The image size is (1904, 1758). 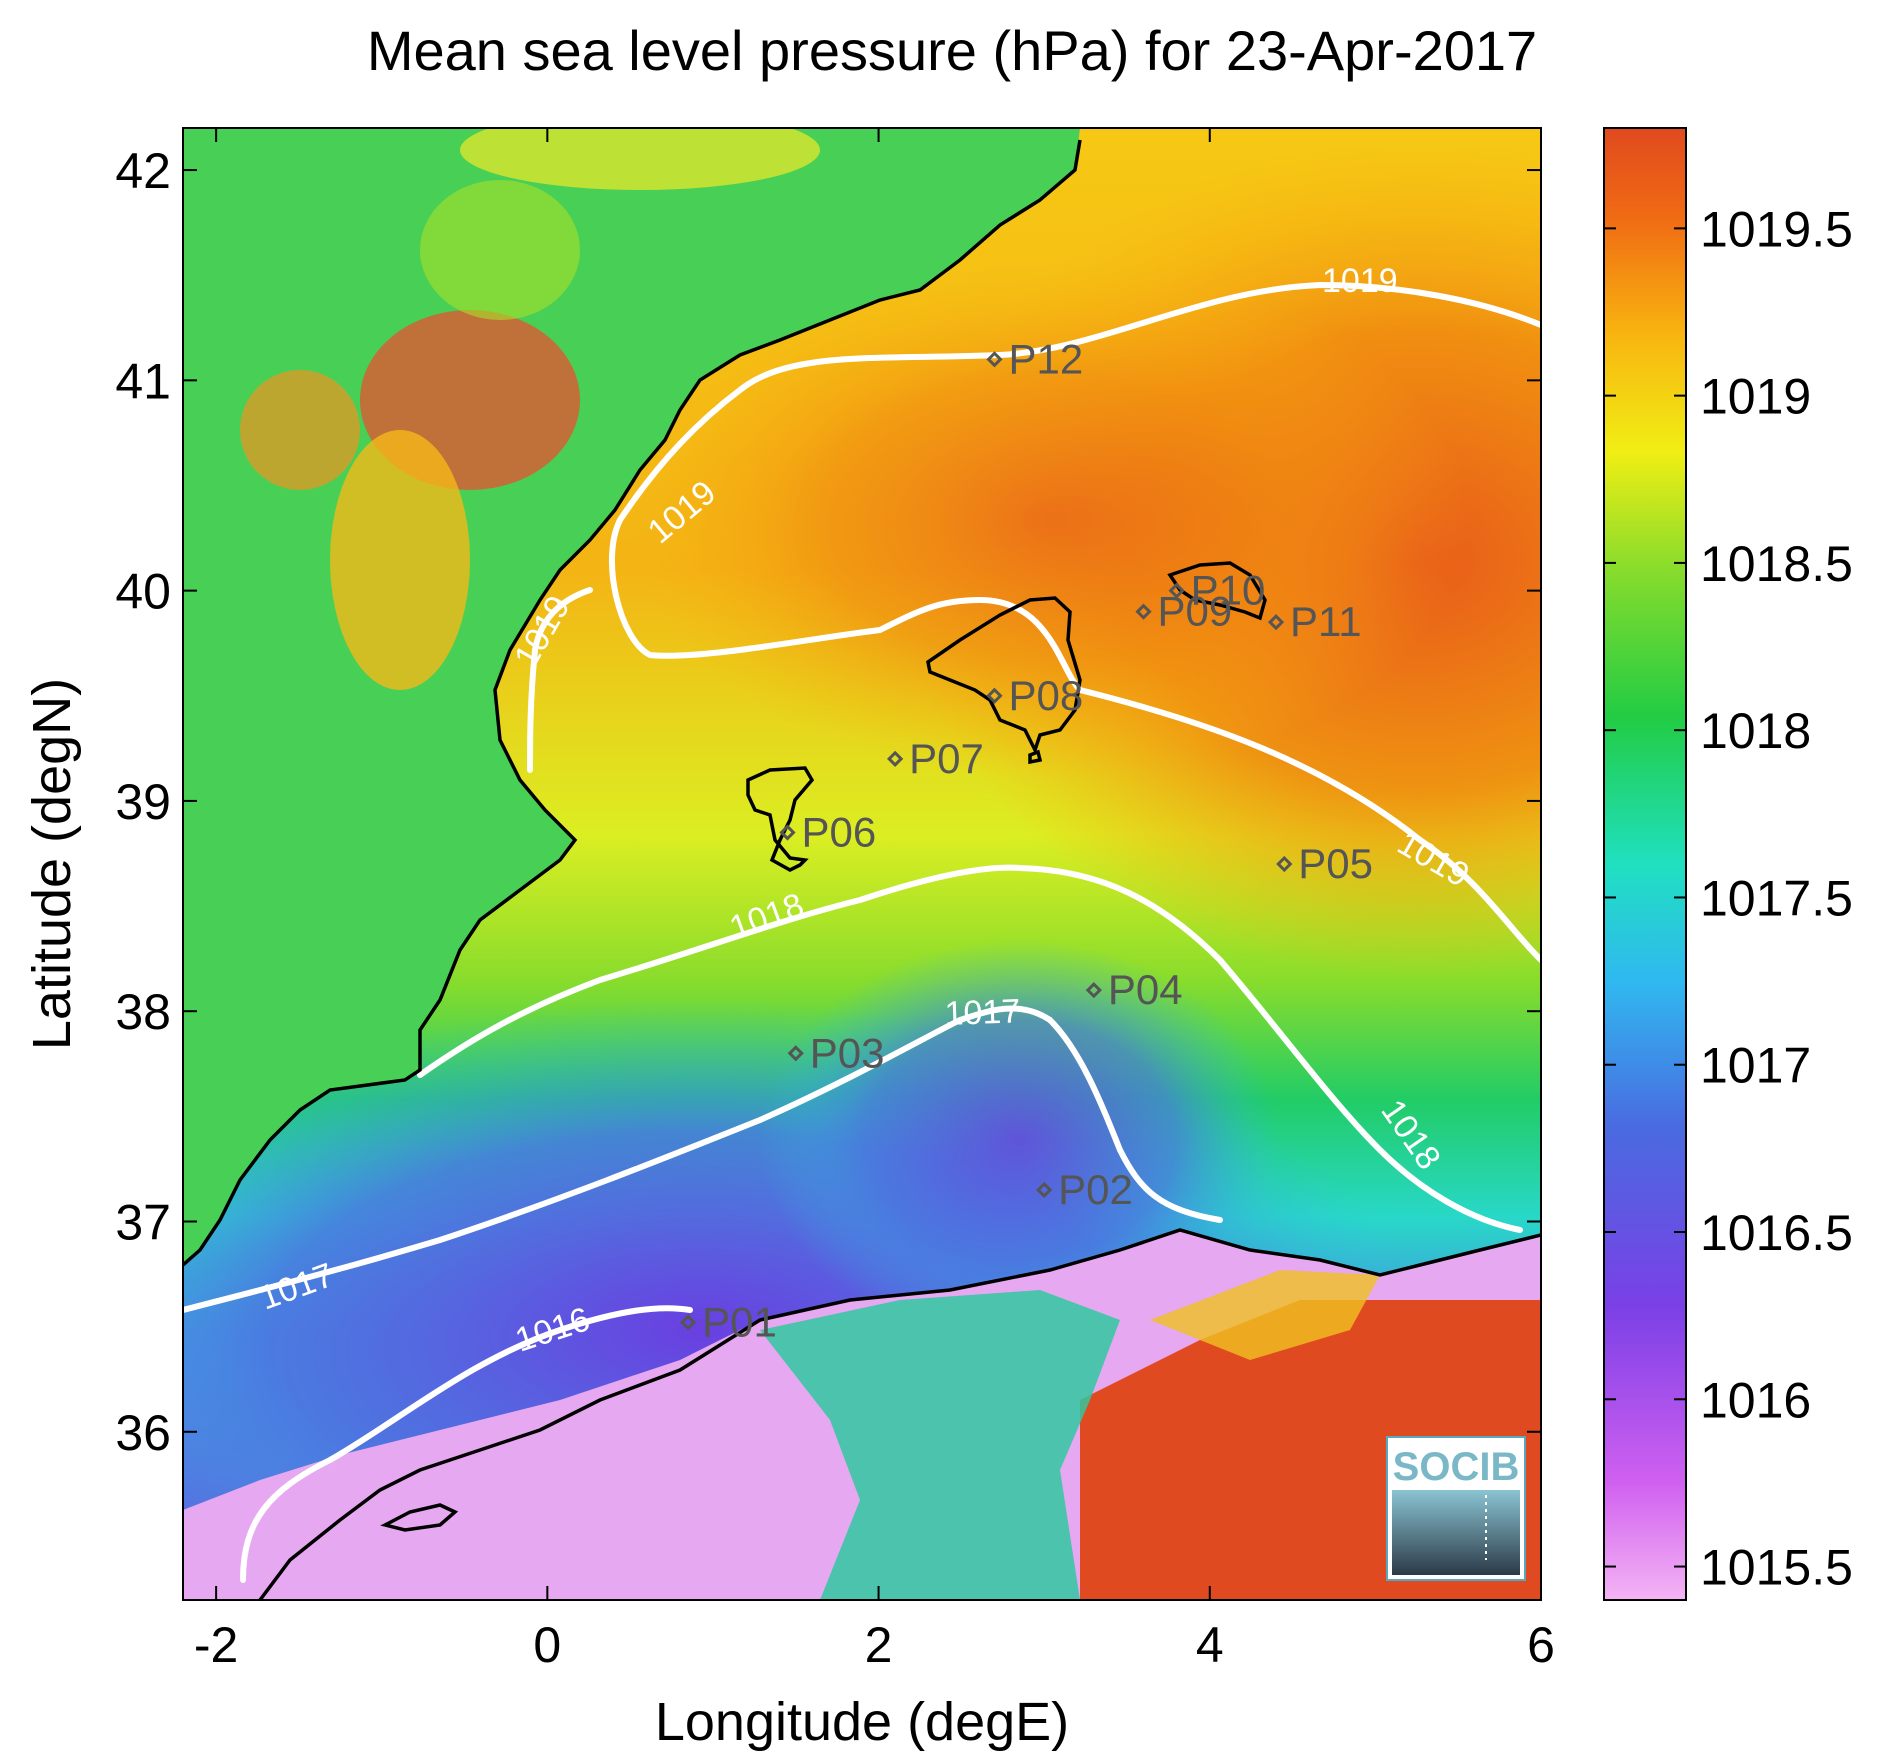 I want to click on contour-label-1019: 1019, so click(x=1360, y=281).